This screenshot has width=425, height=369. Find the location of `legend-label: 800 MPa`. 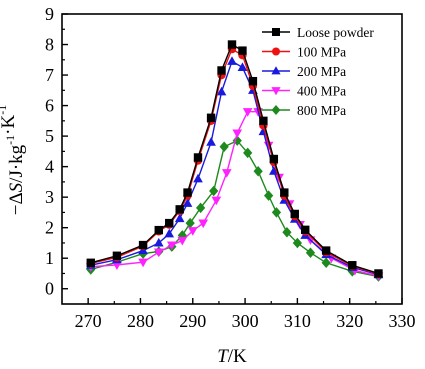

legend-label: 800 MPa is located at coordinates (321, 110).